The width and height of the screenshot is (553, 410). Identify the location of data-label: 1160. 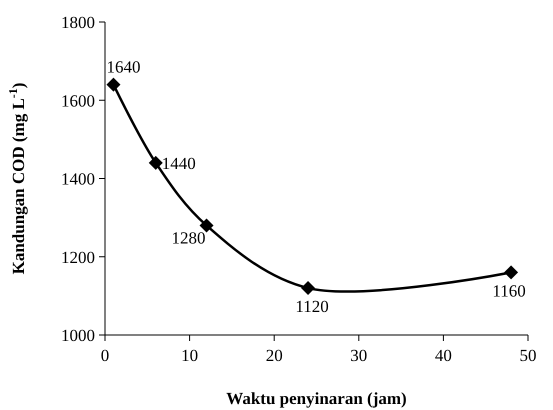
(509, 290).